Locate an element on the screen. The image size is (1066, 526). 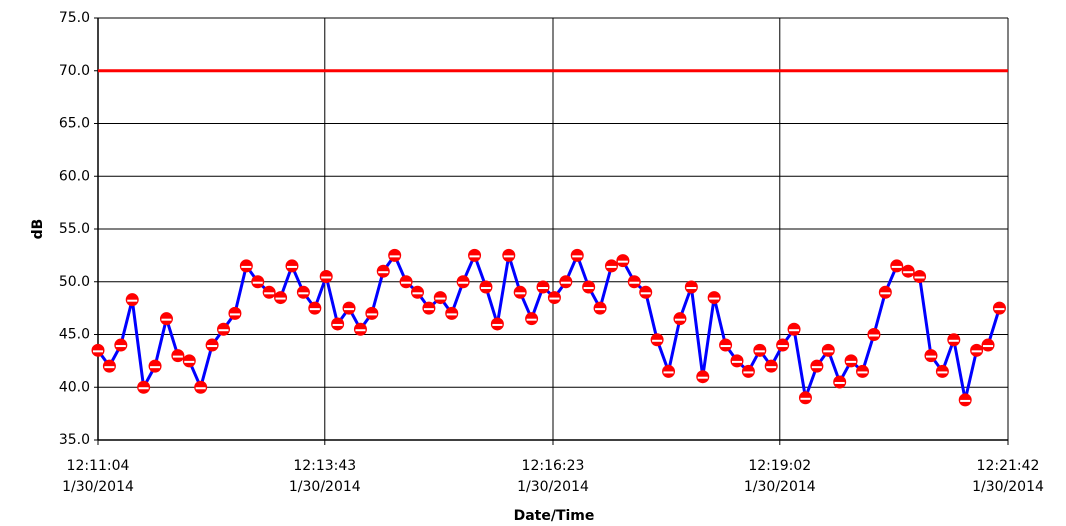
y-tick-label: 55.0 is located at coordinates (74, 229).